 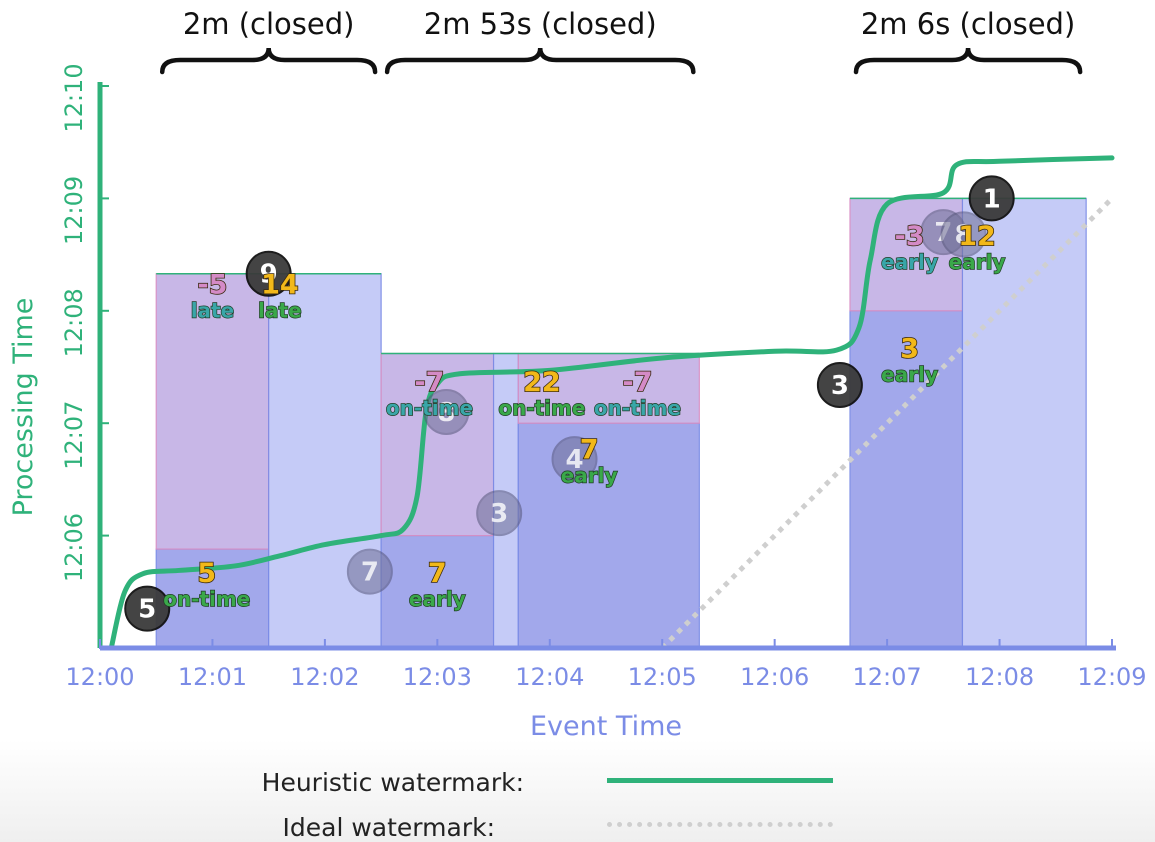 What do you see at coordinates (324, 677) in the screenshot?
I see `x-tick-label: 12:02` at bounding box center [324, 677].